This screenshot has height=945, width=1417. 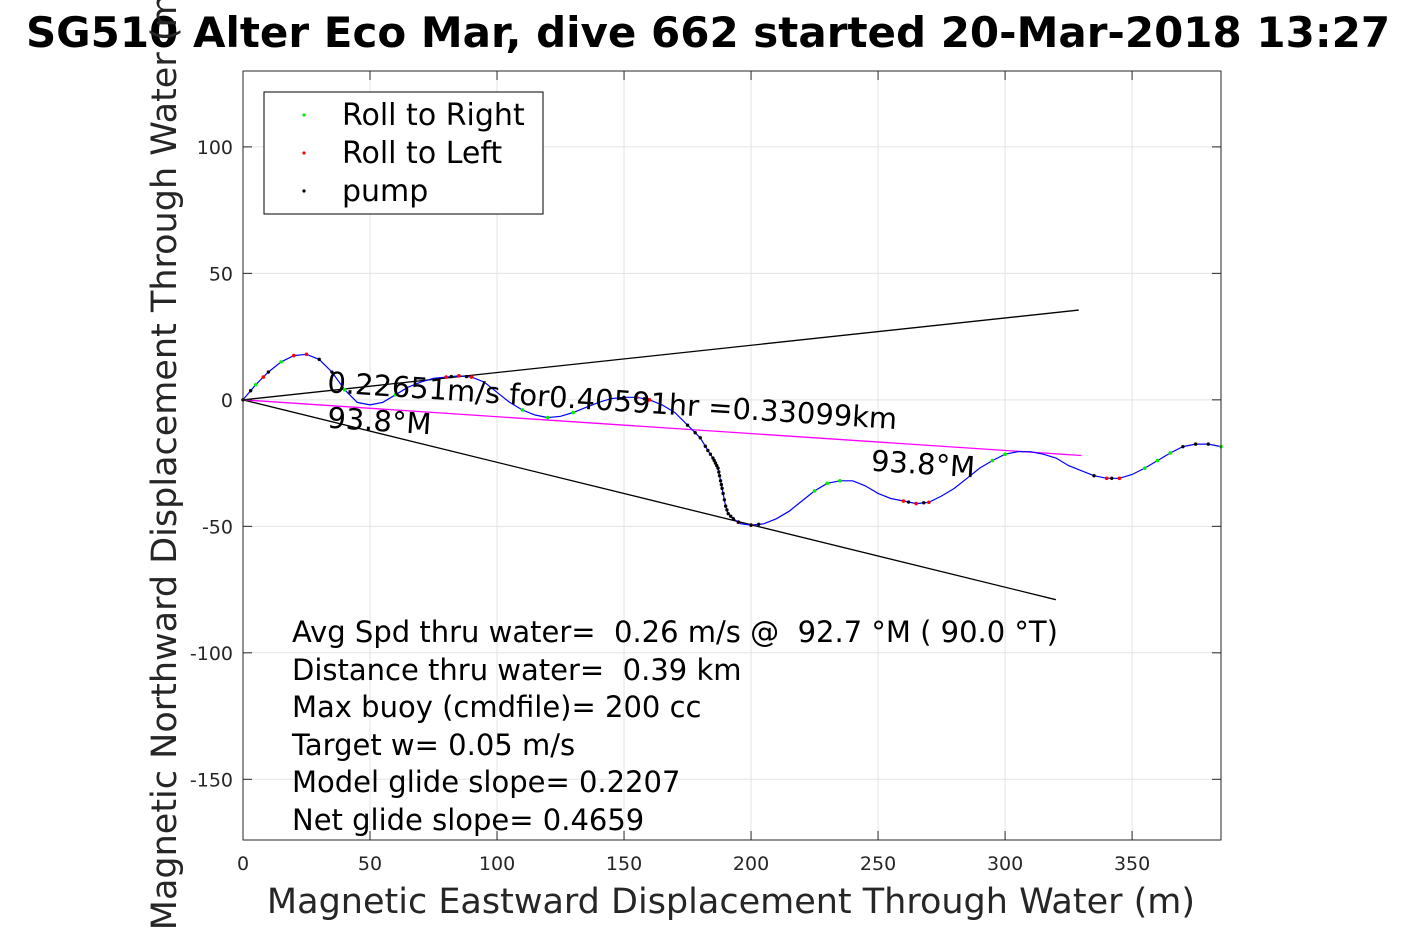 What do you see at coordinates (624, 864) in the screenshot?
I see `x-tick-label: 150` at bounding box center [624, 864].